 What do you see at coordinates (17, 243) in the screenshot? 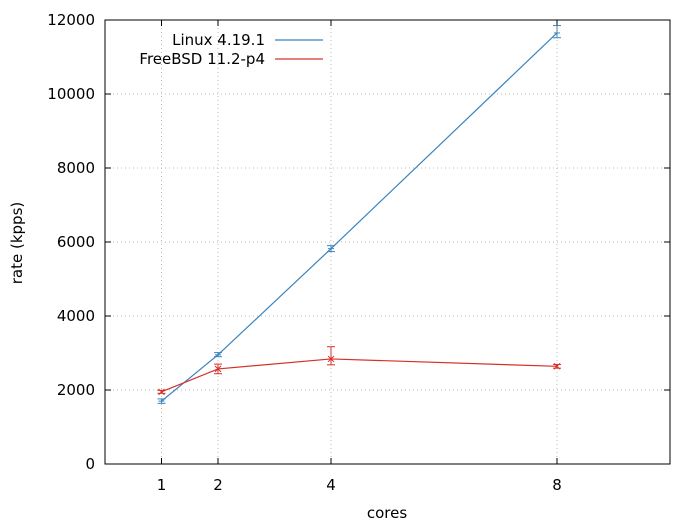
I see `y-axis-label: rate (kpps)` at bounding box center [17, 243].